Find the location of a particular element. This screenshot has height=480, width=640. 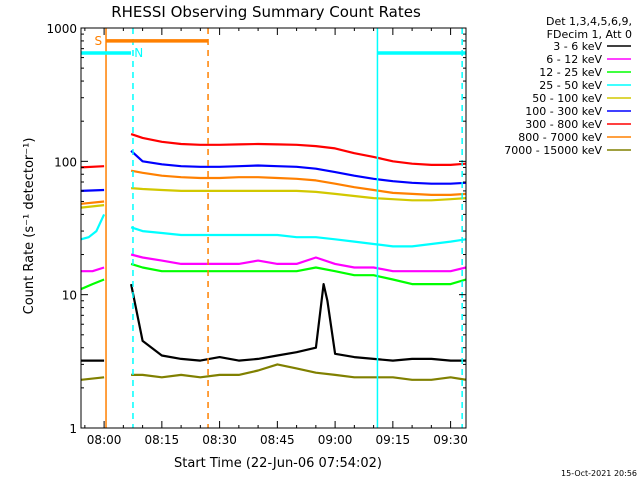

x-axis-title: Start Time (22-Jun-06 07:54:02) is located at coordinates (278, 463).